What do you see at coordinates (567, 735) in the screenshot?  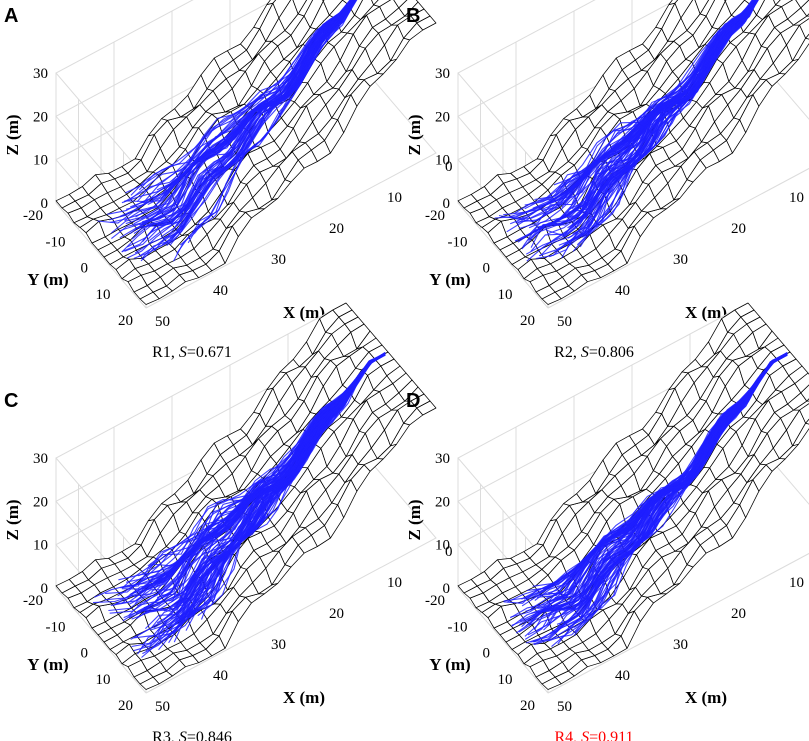 I see `caption-run: R4,` at bounding box center [567, 735].